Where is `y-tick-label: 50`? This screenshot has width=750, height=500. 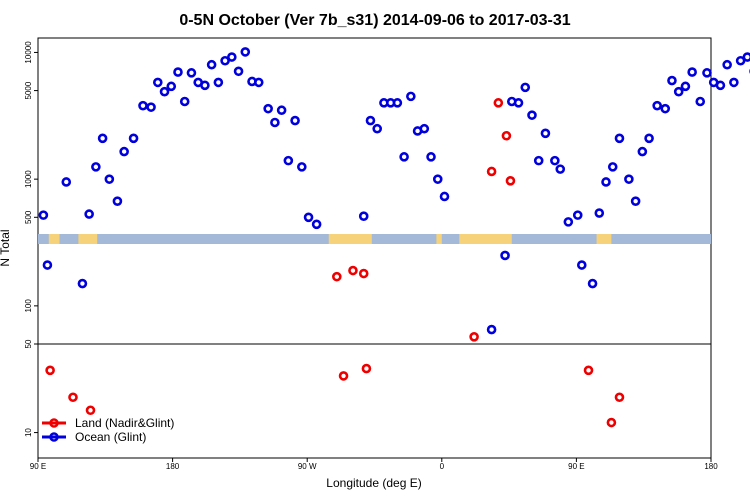 y-tick-label: 50 is located at coordinates (28, 343).